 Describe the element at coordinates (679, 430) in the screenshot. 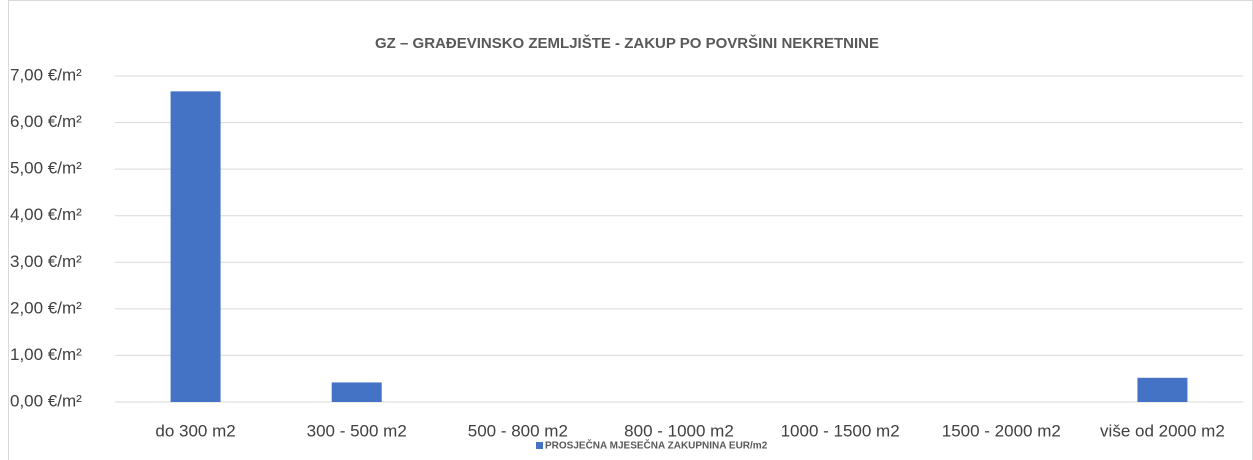

I see `x-tick-label: 800 - 1000 m2` at that location.